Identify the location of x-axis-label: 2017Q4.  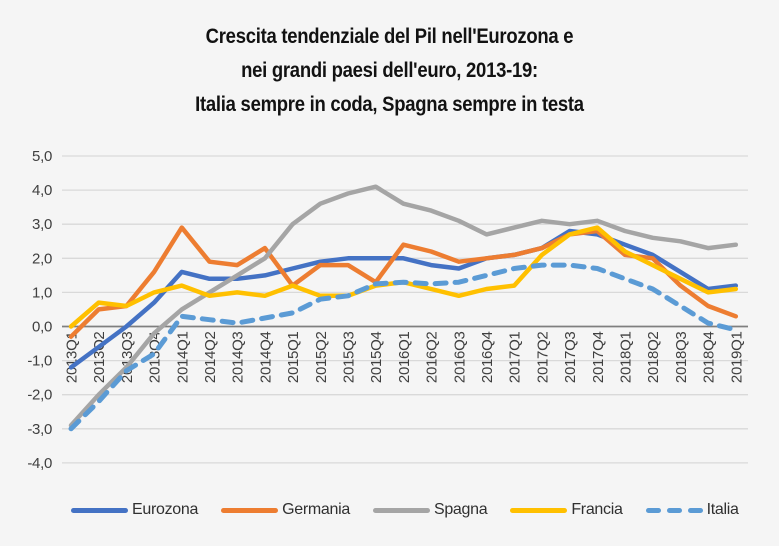
(598, 358).